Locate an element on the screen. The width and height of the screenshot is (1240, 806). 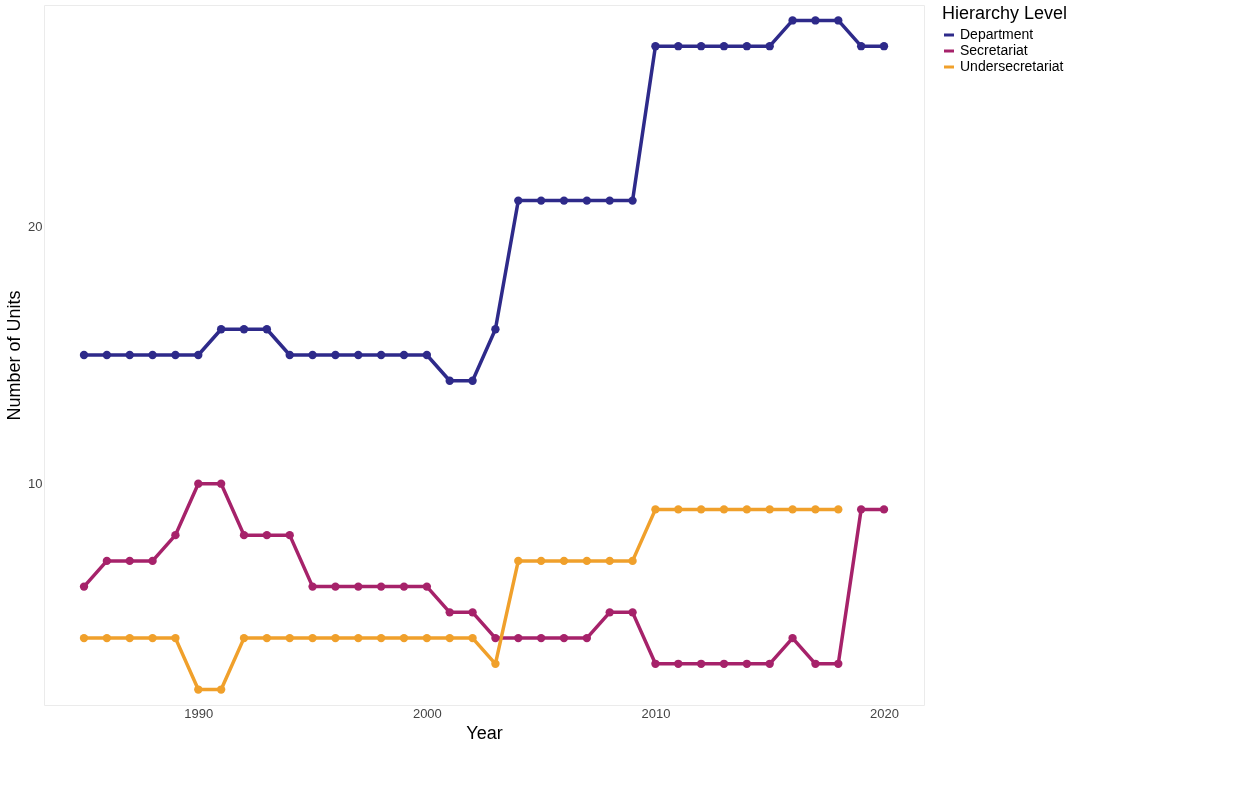
x-tick-label: 1990 is located at coordinates (199, 713).